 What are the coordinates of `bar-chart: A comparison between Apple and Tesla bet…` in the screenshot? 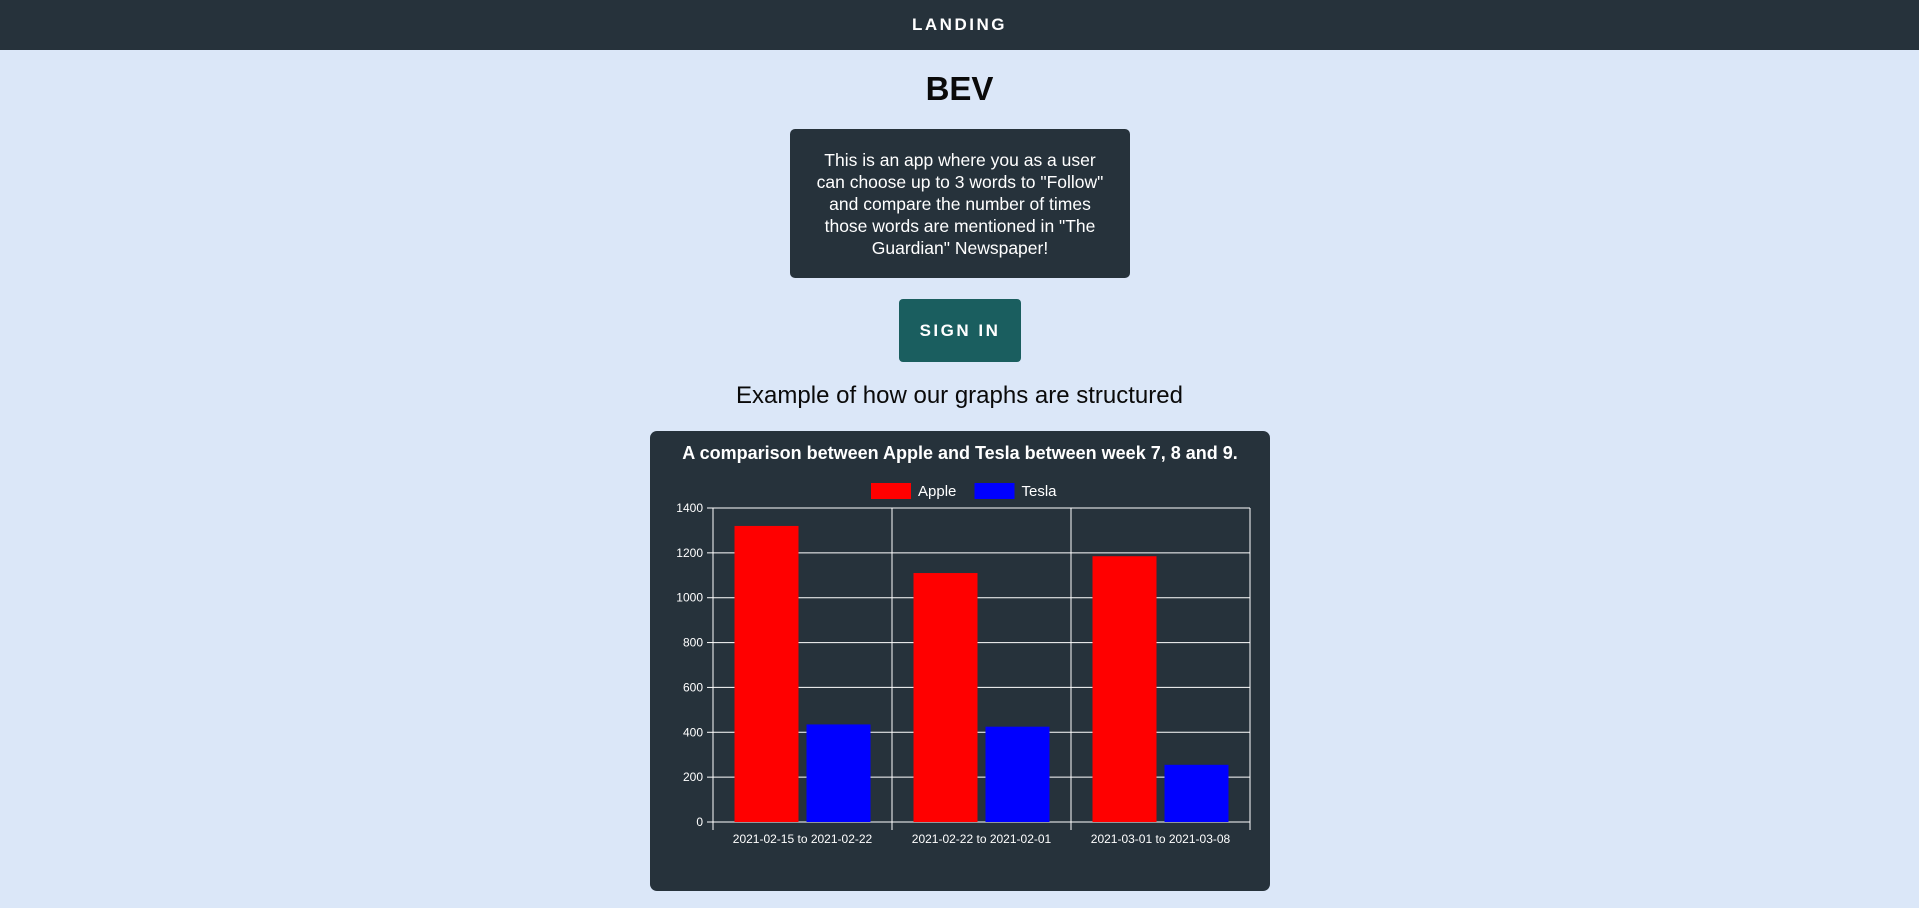 It's located at (963, 644).